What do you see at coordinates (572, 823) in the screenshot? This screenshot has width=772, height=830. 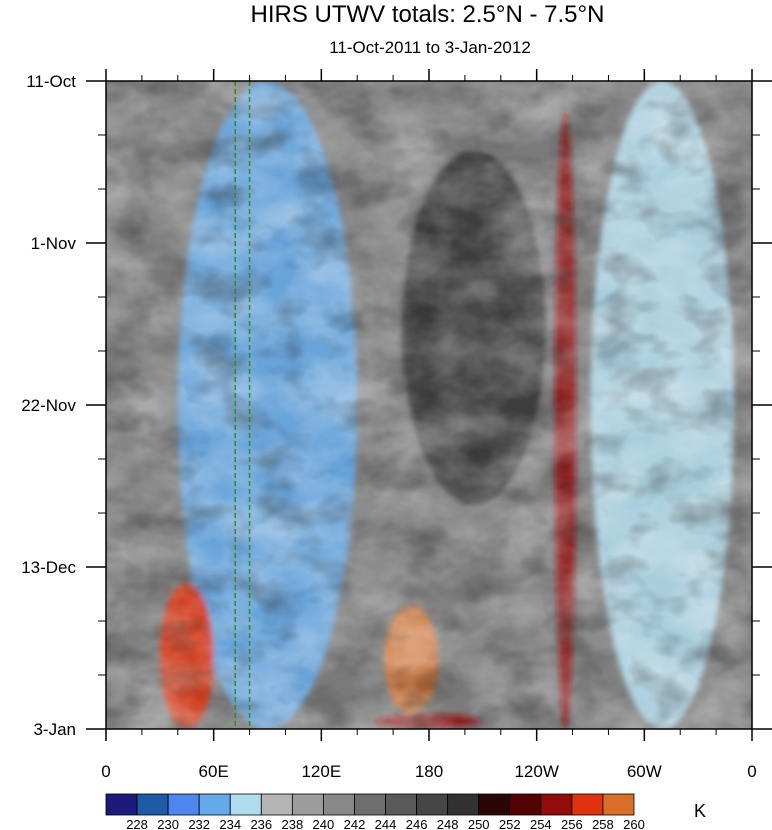 I see `colorbar-tick-label: 256` at bounding box center [572, 823].